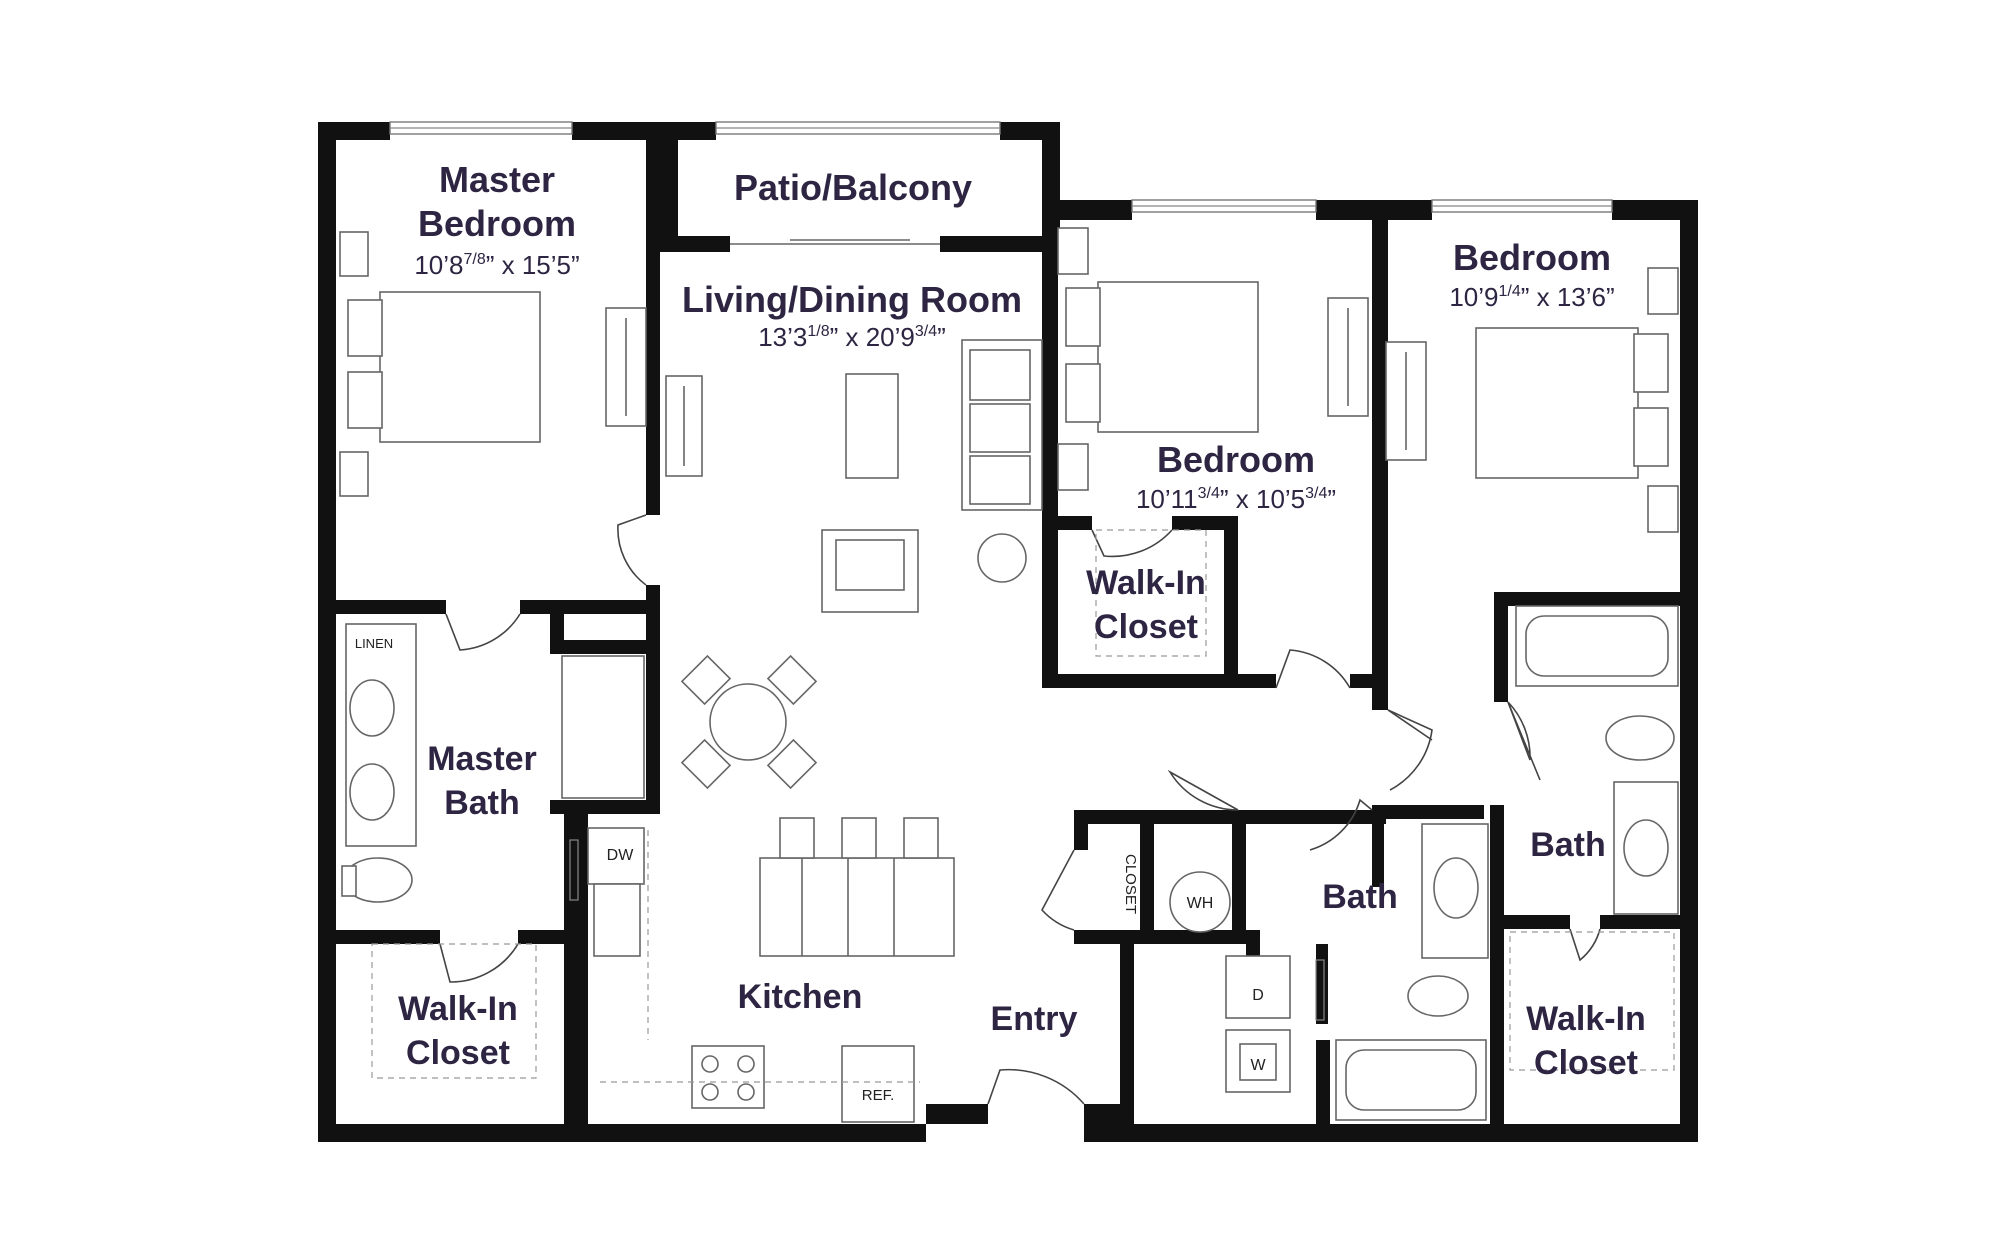 Image resolution: width=2000 pixels, height=1250 pixels. What do you see at coordinates (496, 265) in the screenshot?
I see `master-bedroom-dimensions: 10’87/8” x 15’5”` at bounding box center [496, 265].